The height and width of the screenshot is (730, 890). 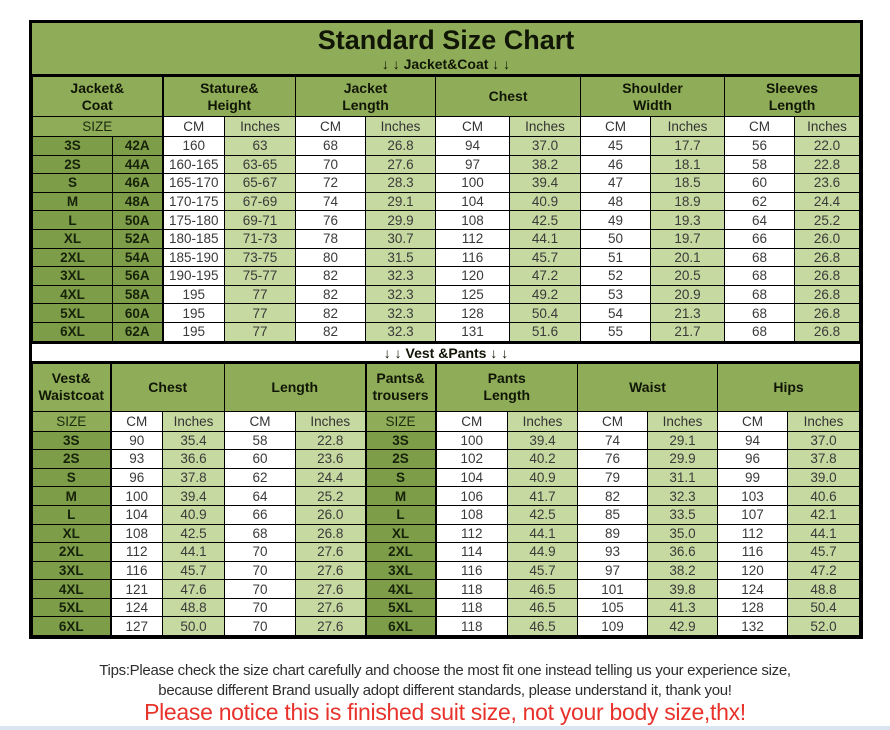 I want to click on table-cell: 46A, so click(x=137, y=183).